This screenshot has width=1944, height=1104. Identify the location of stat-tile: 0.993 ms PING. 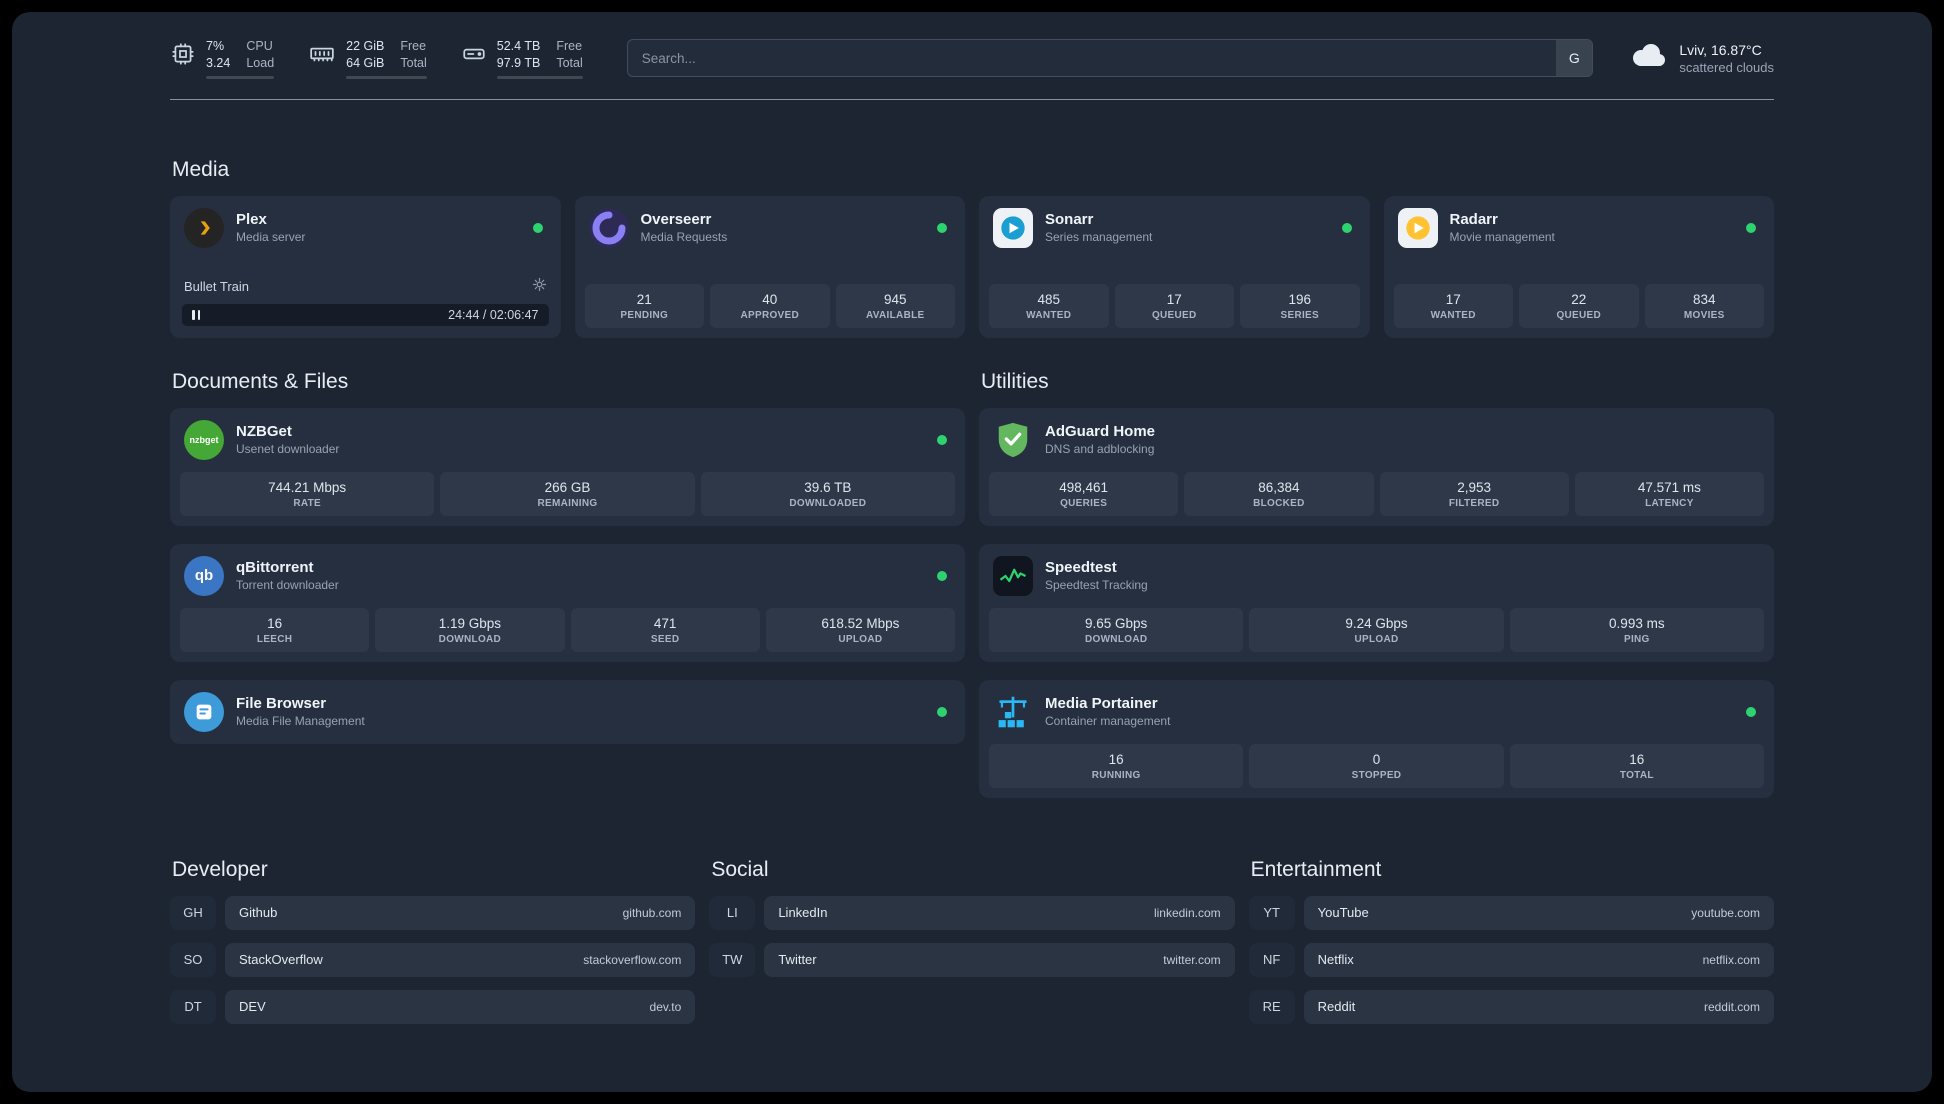
(1636, 629).